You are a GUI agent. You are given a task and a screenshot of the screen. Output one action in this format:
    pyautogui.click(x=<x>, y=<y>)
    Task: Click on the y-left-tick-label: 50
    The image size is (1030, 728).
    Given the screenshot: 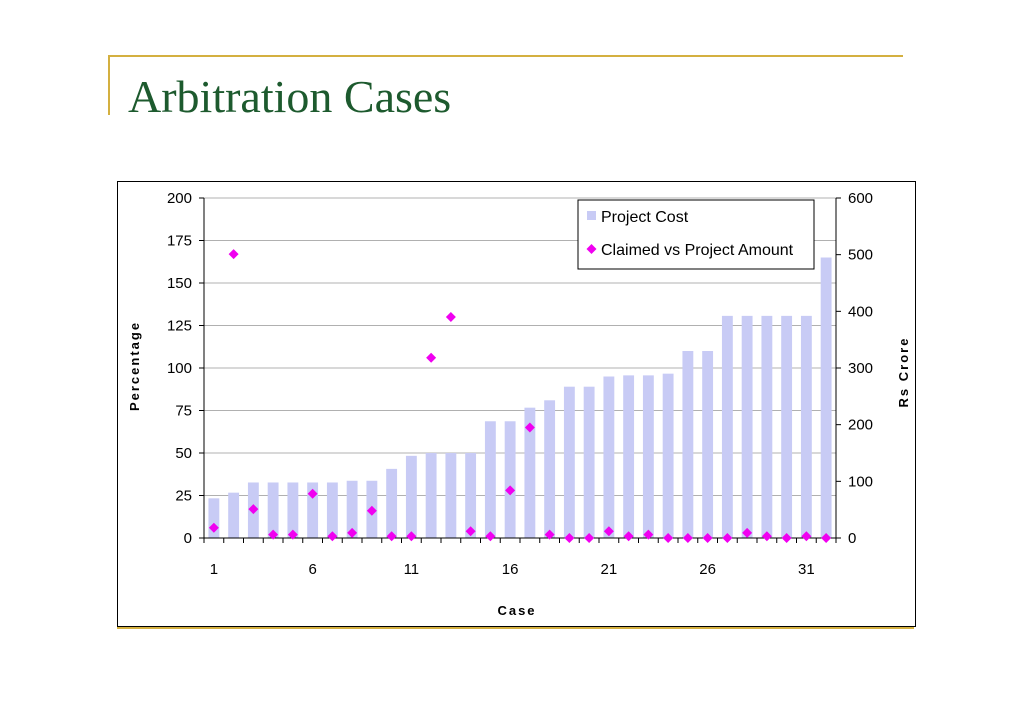 What is the action you would take?
    pyautogui.click(x=183, y=453)
    